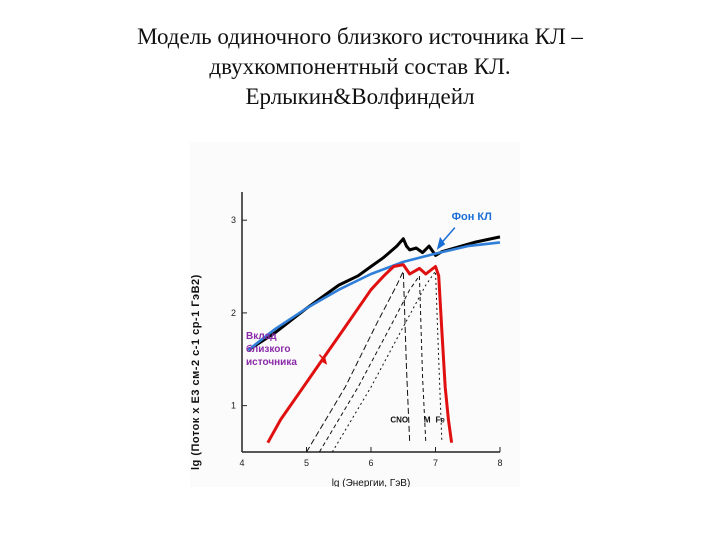 This screenshot has width=720, height=540. I want to click on annotation-source-label-line: источника, so click(271, 362).